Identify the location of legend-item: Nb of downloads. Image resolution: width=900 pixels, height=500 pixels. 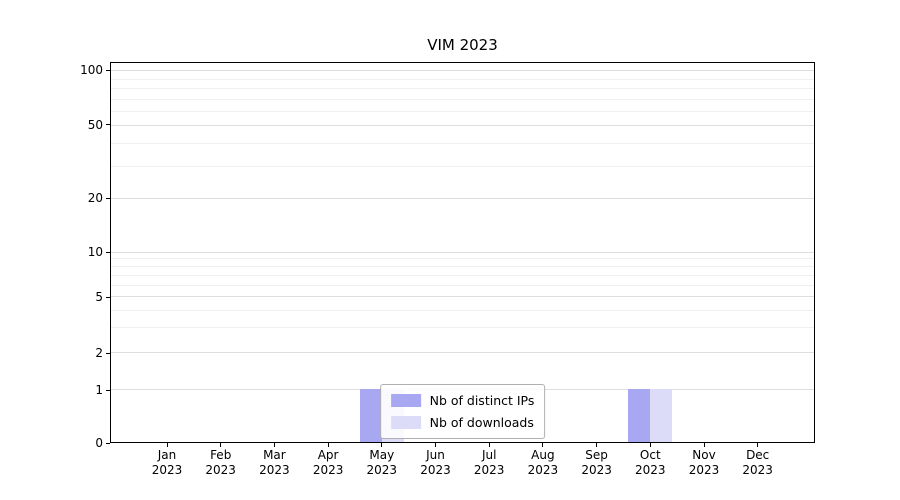
(462, 422).